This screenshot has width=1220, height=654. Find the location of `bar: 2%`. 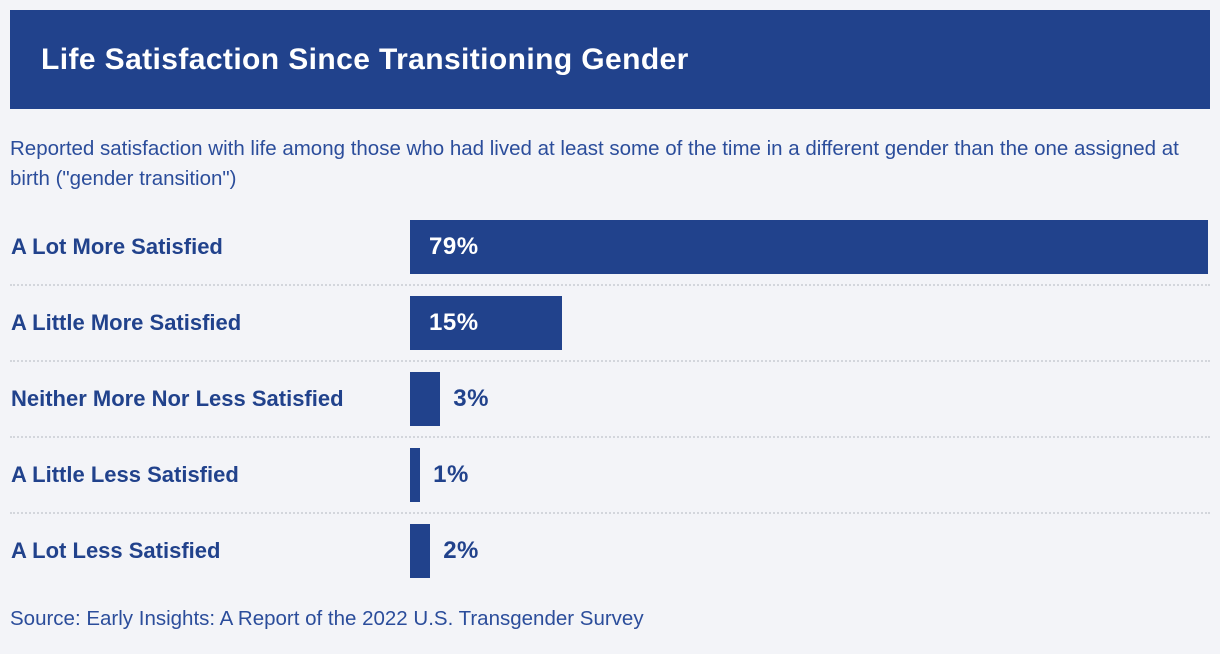

bar: 2% is located at coordinates (420, 551).